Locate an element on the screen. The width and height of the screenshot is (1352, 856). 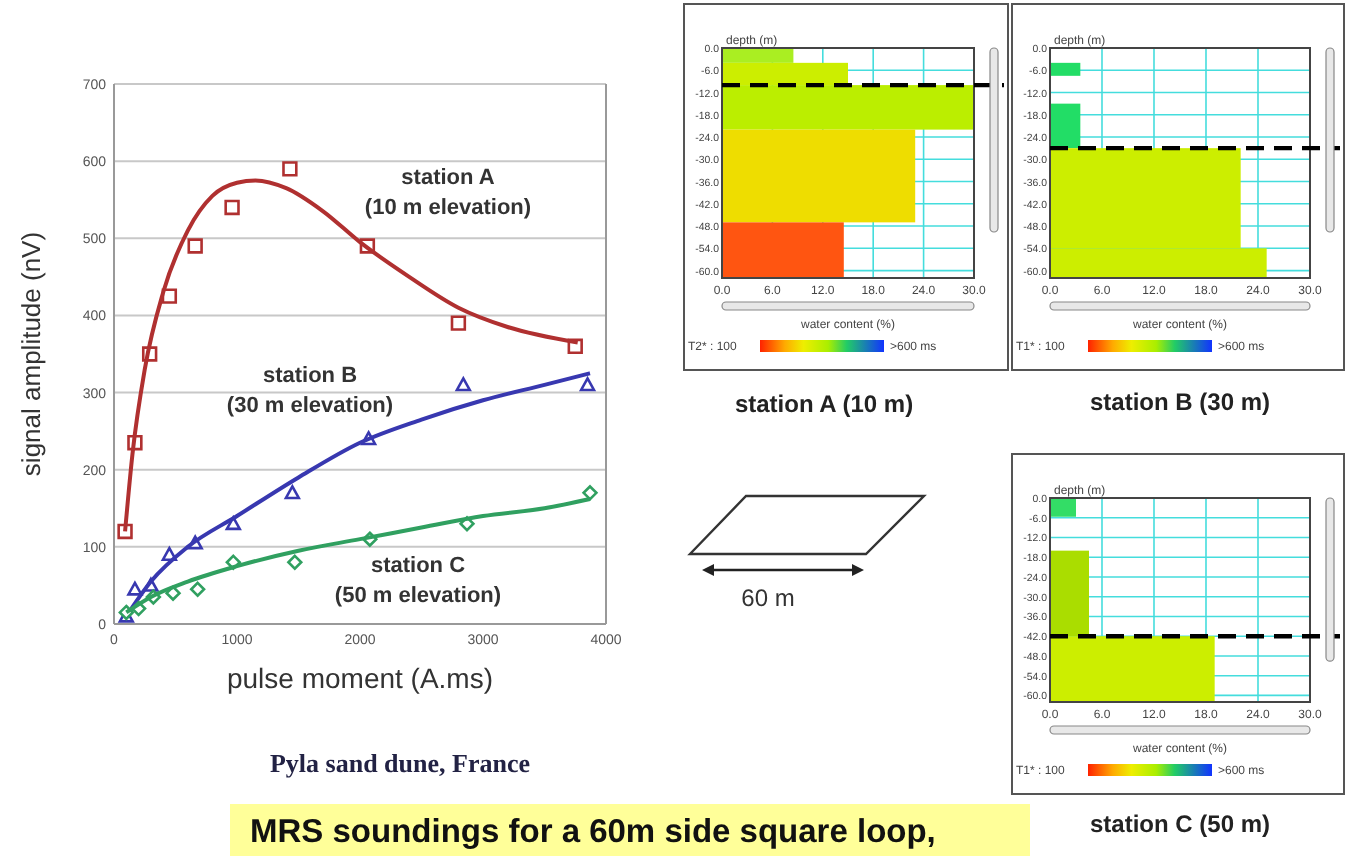
text: station A (10 m) is located at coordinates (824, 404).